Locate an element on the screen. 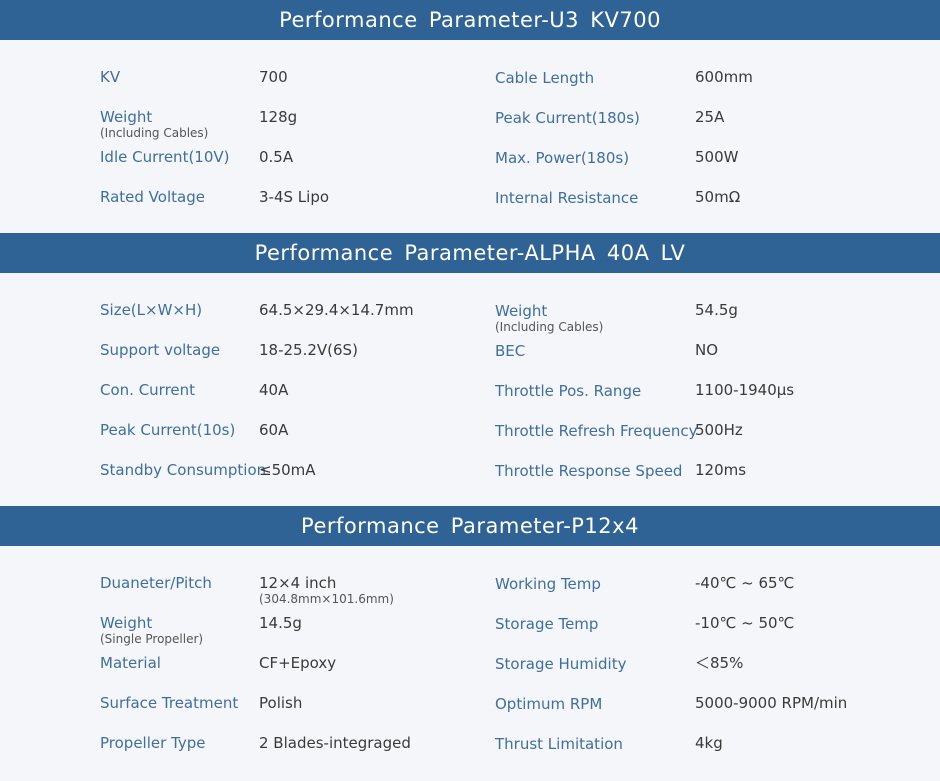  spec-value: 40A is located at coordinates (274, 390).